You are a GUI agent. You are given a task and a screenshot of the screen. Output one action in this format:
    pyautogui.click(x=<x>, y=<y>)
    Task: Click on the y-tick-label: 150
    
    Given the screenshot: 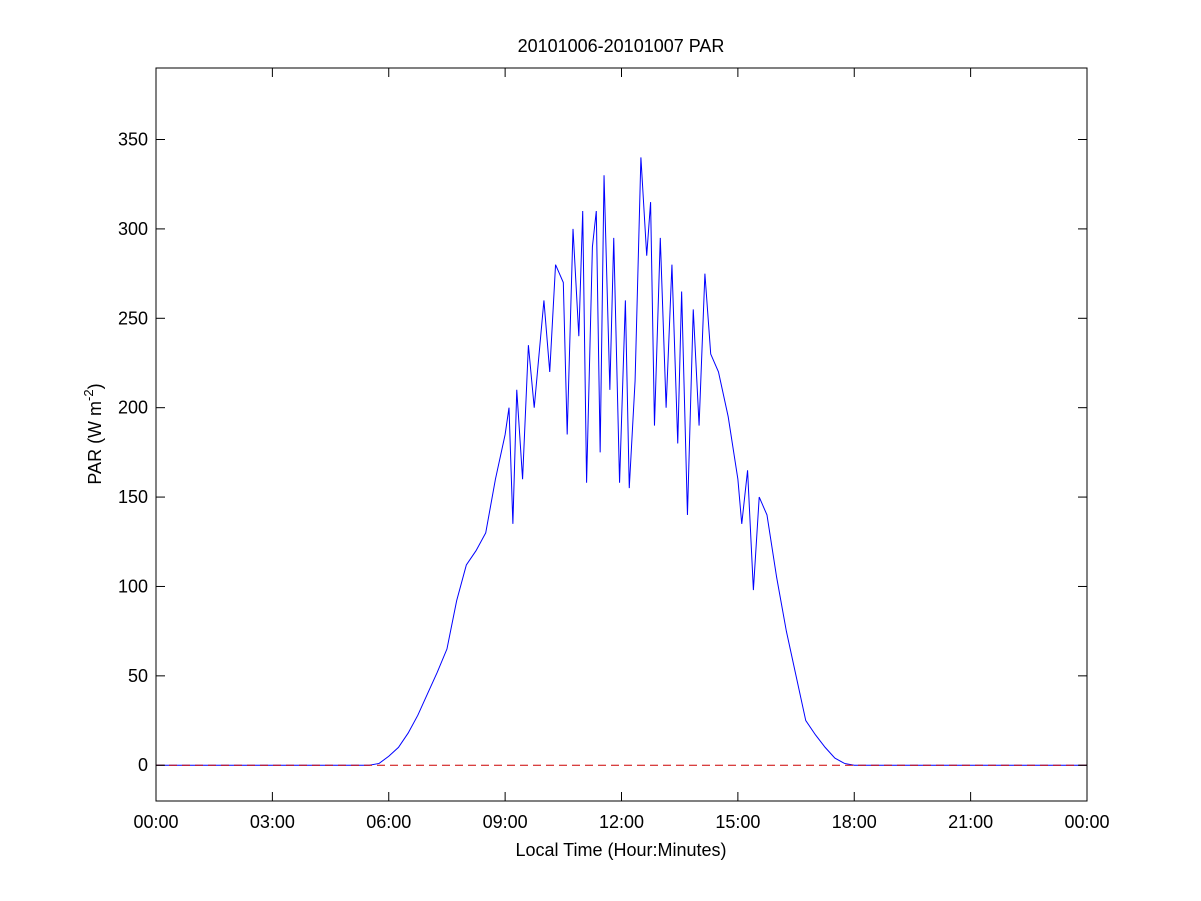 What is the action you would take?
    pyautogui.click(x=133, y=497)
    